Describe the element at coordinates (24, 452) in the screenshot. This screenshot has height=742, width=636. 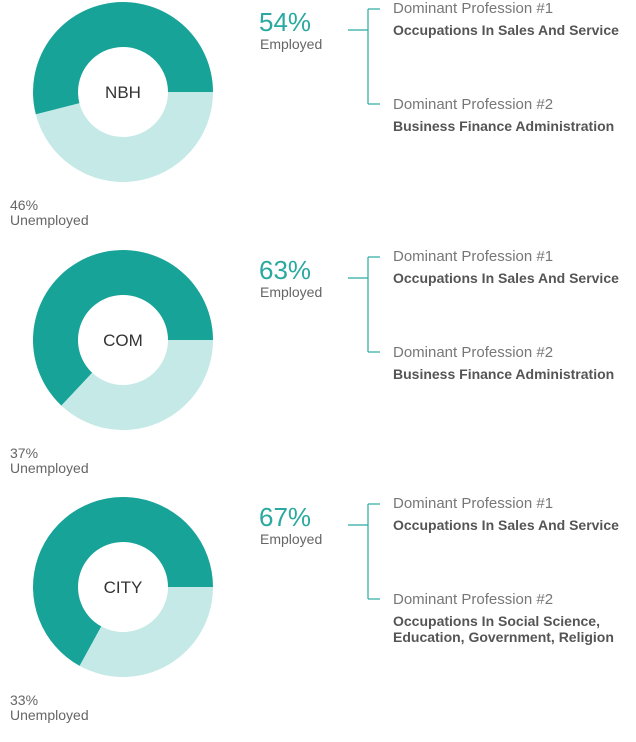
I see `unemployed-value: 37%` at that location.